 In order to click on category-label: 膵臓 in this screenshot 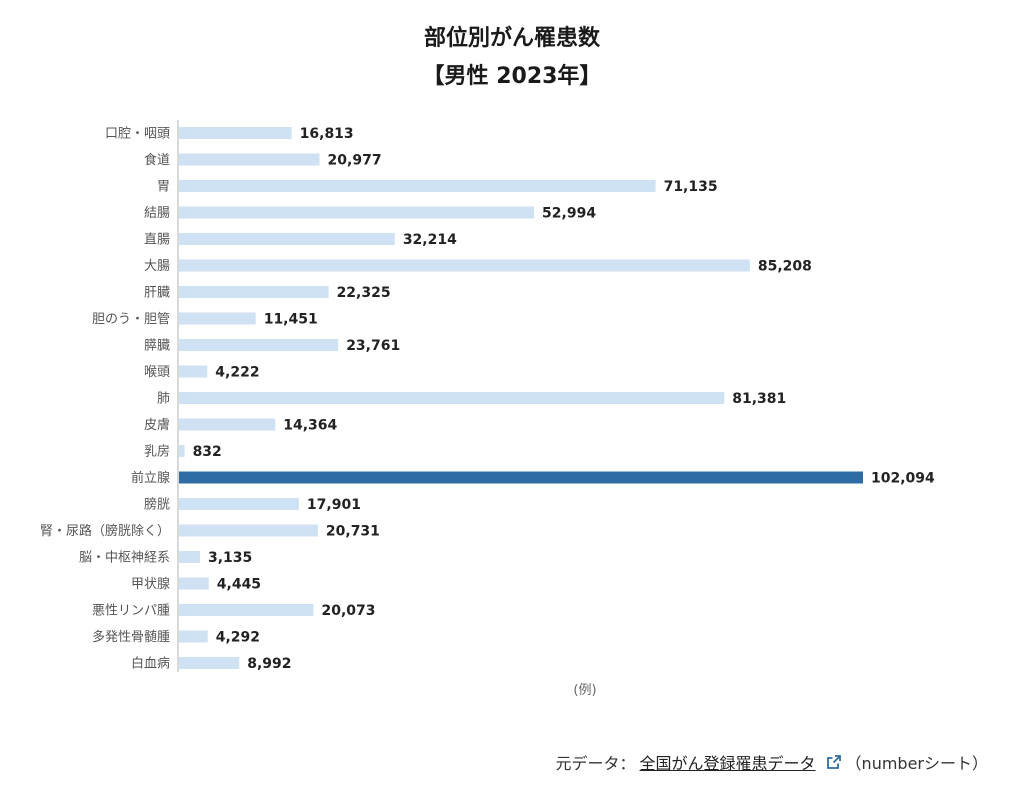, I will do `click(157, 346)`.